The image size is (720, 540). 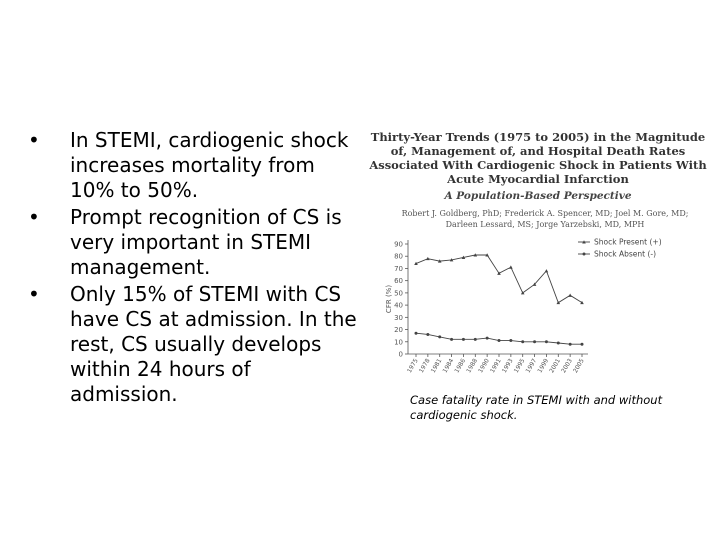 I want to click on legend-entry: Shock Absent (-), so click(x=625, y=254).